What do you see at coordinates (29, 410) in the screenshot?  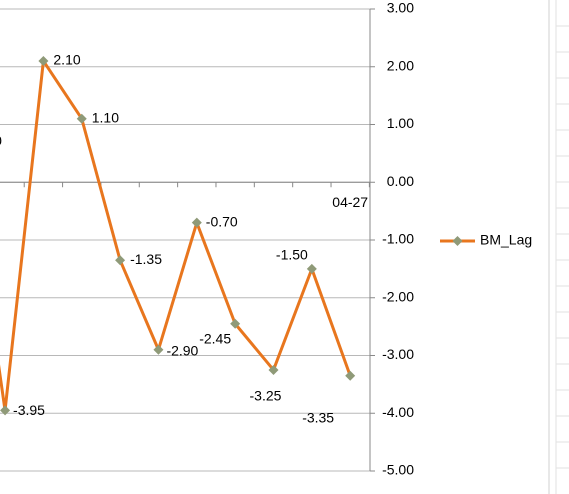 I see `data-label: -3.95` at bounding box center [29, 410].